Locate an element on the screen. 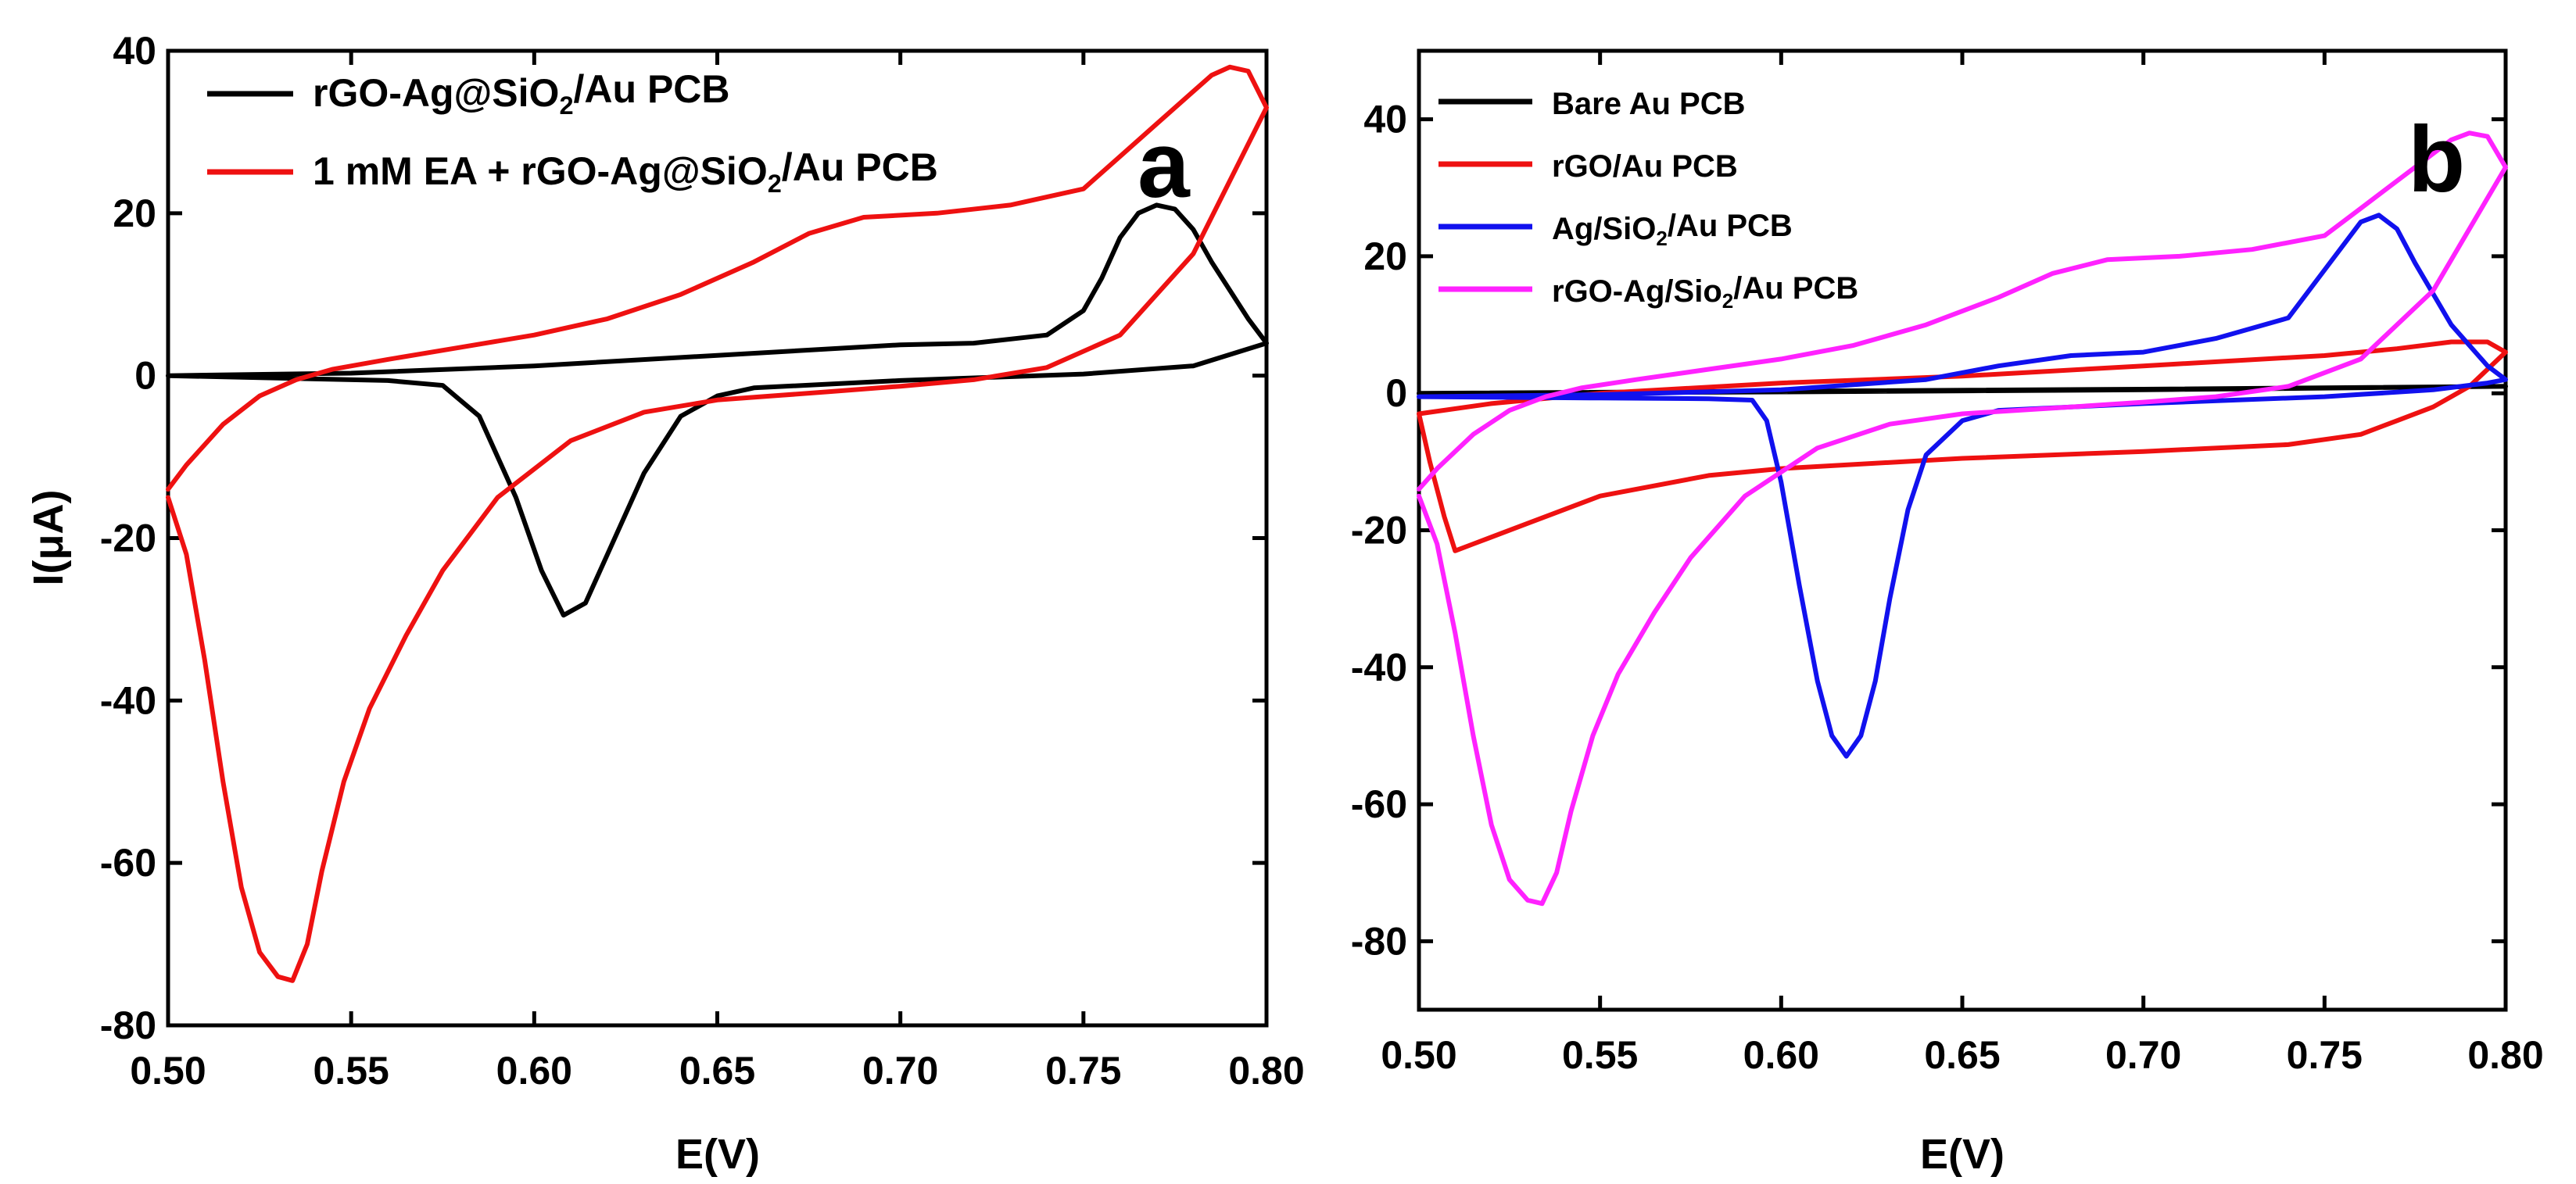  legend-label: Ag/SiO2/Au PCB is located at coordinates (1672, 229).